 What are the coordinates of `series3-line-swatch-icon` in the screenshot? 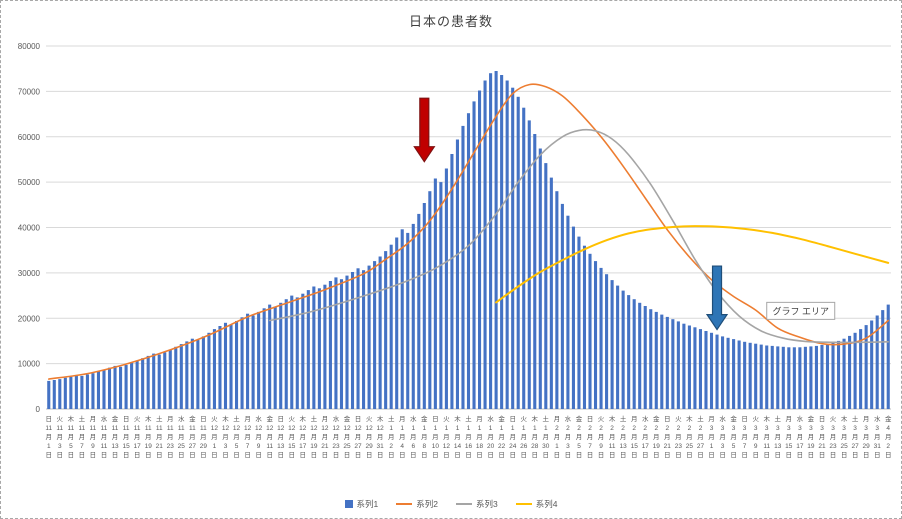 It's located at (464, 504).